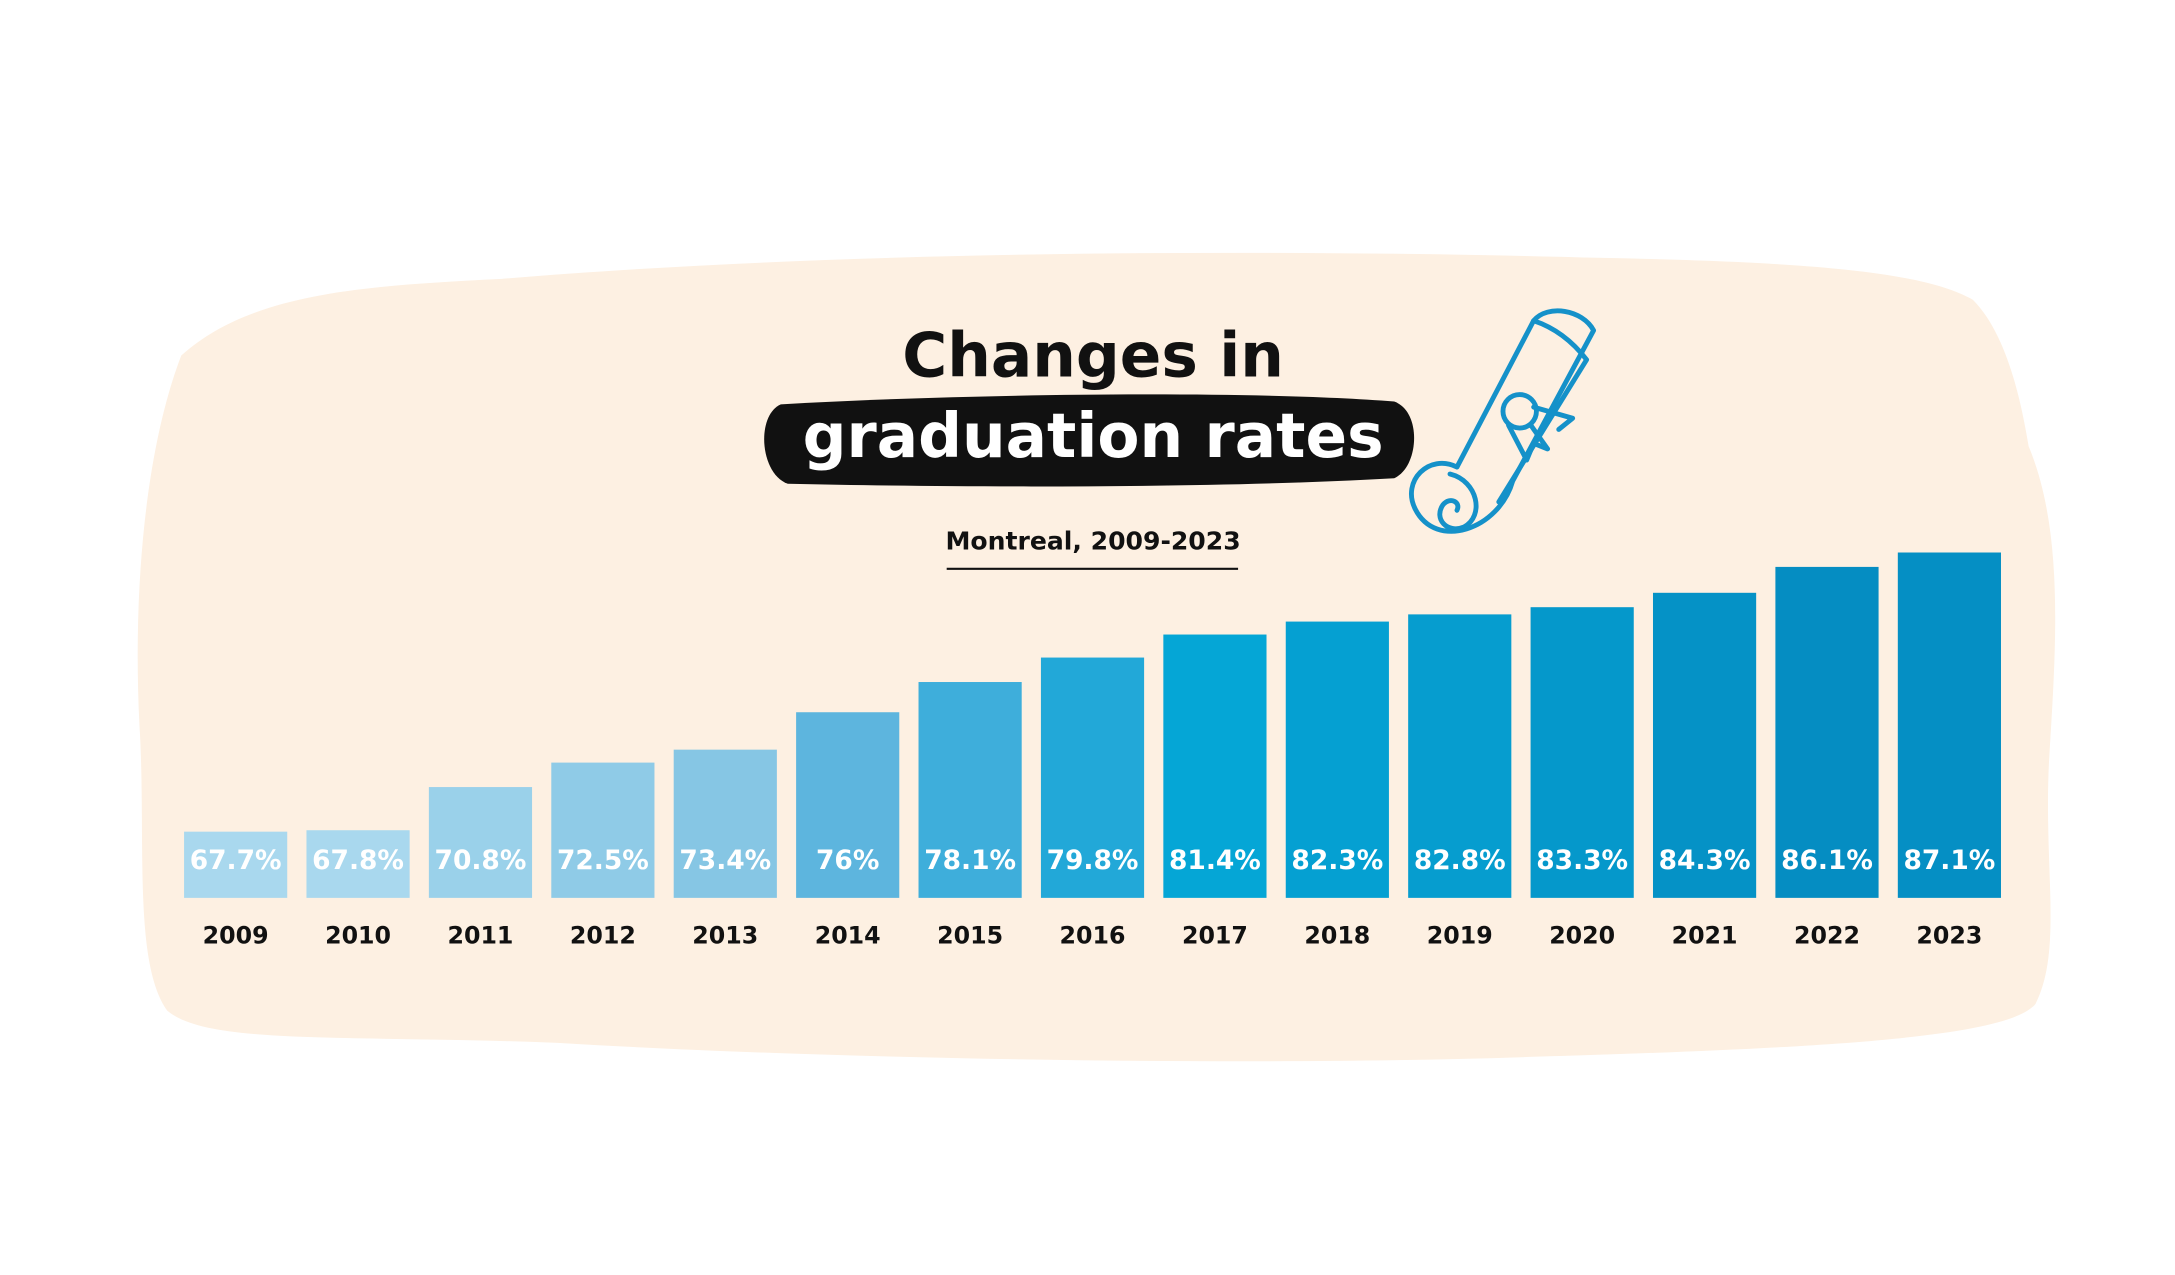 This screenshot has width=2175, height=1275. Describe the element at coordinates (725, 860) in the screenshot. I see `value-label: 73.4%` at that location.